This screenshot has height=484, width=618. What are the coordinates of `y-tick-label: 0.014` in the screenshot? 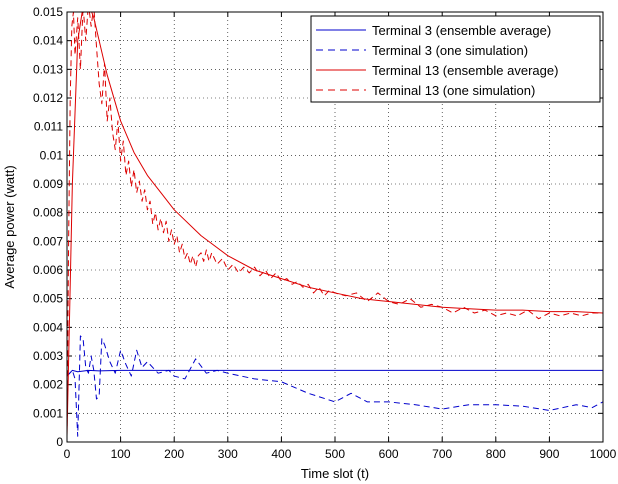 It's located at (48, 41).